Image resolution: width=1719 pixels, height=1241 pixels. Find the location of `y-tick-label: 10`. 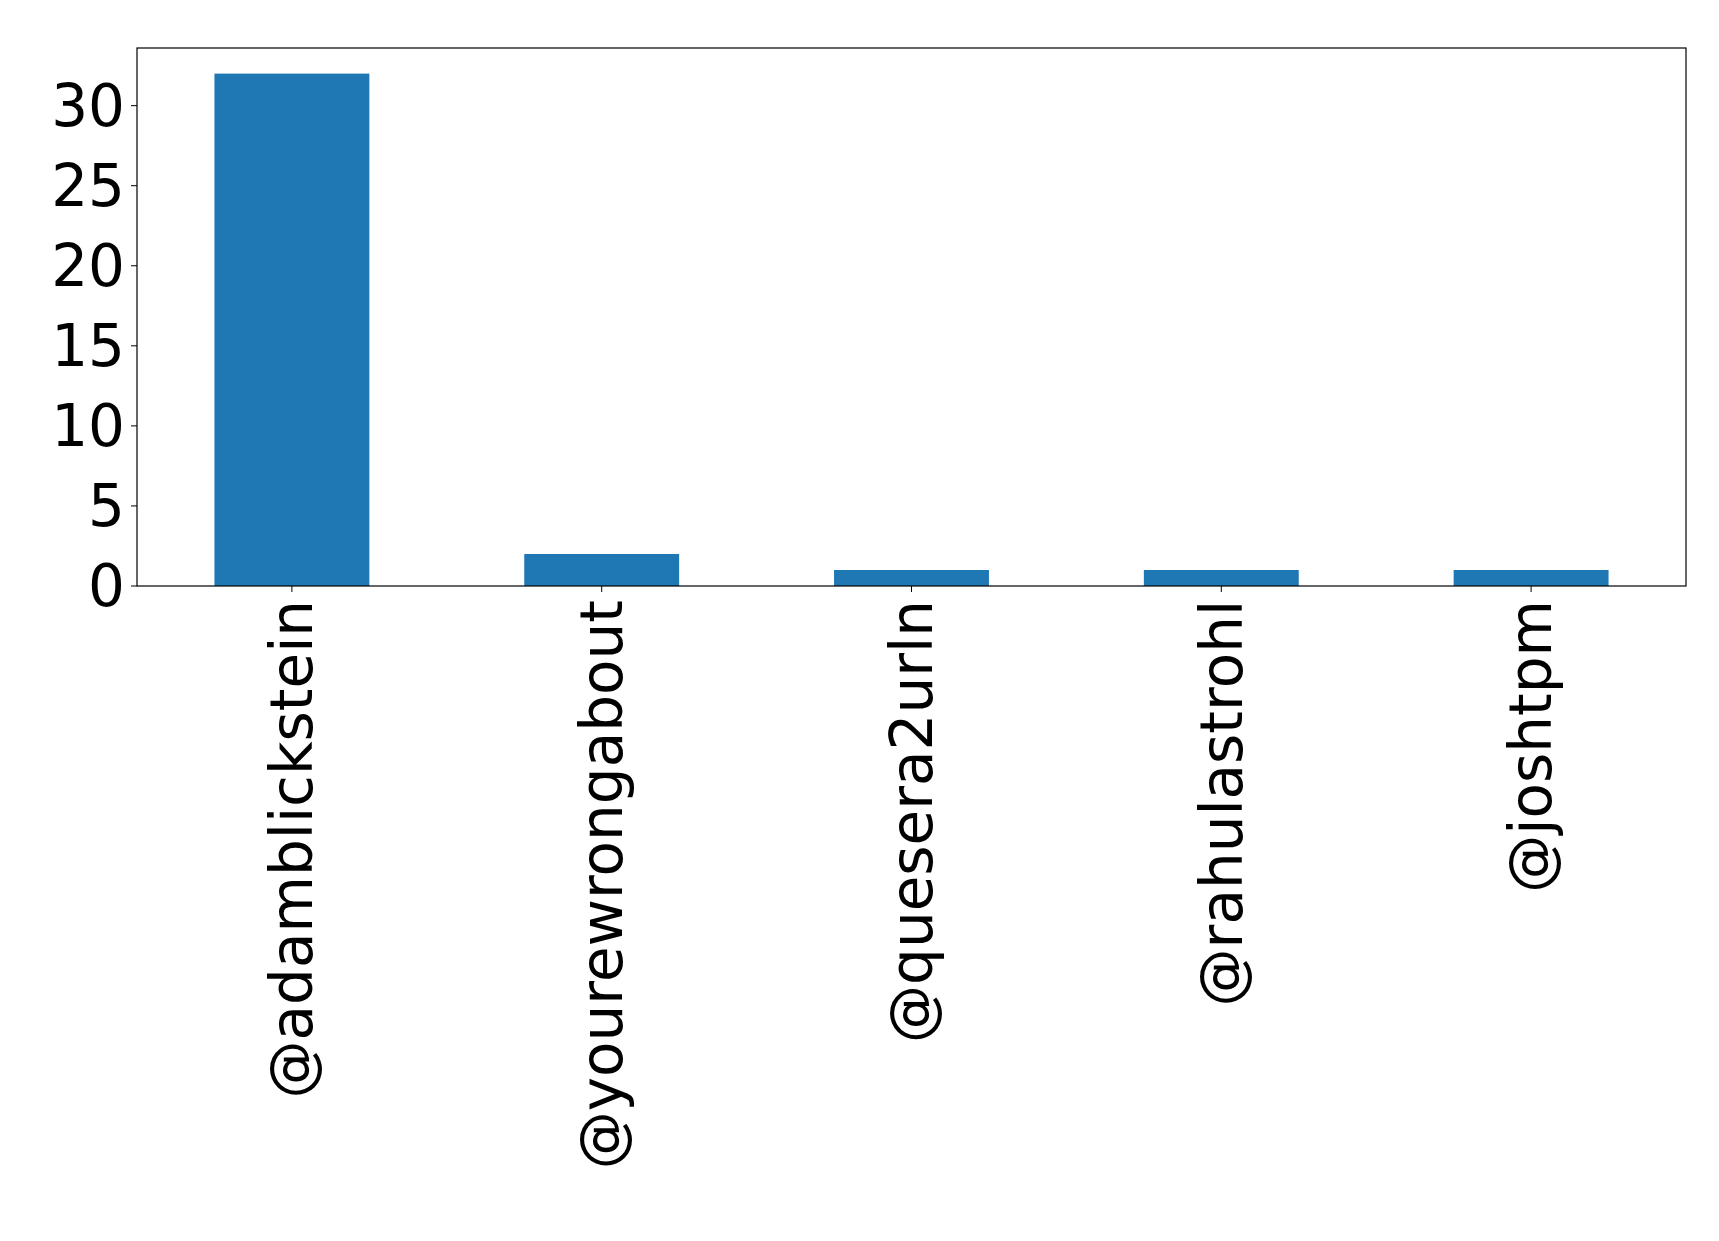

y-tick-label: 10 is located at coordinates (88, 426).